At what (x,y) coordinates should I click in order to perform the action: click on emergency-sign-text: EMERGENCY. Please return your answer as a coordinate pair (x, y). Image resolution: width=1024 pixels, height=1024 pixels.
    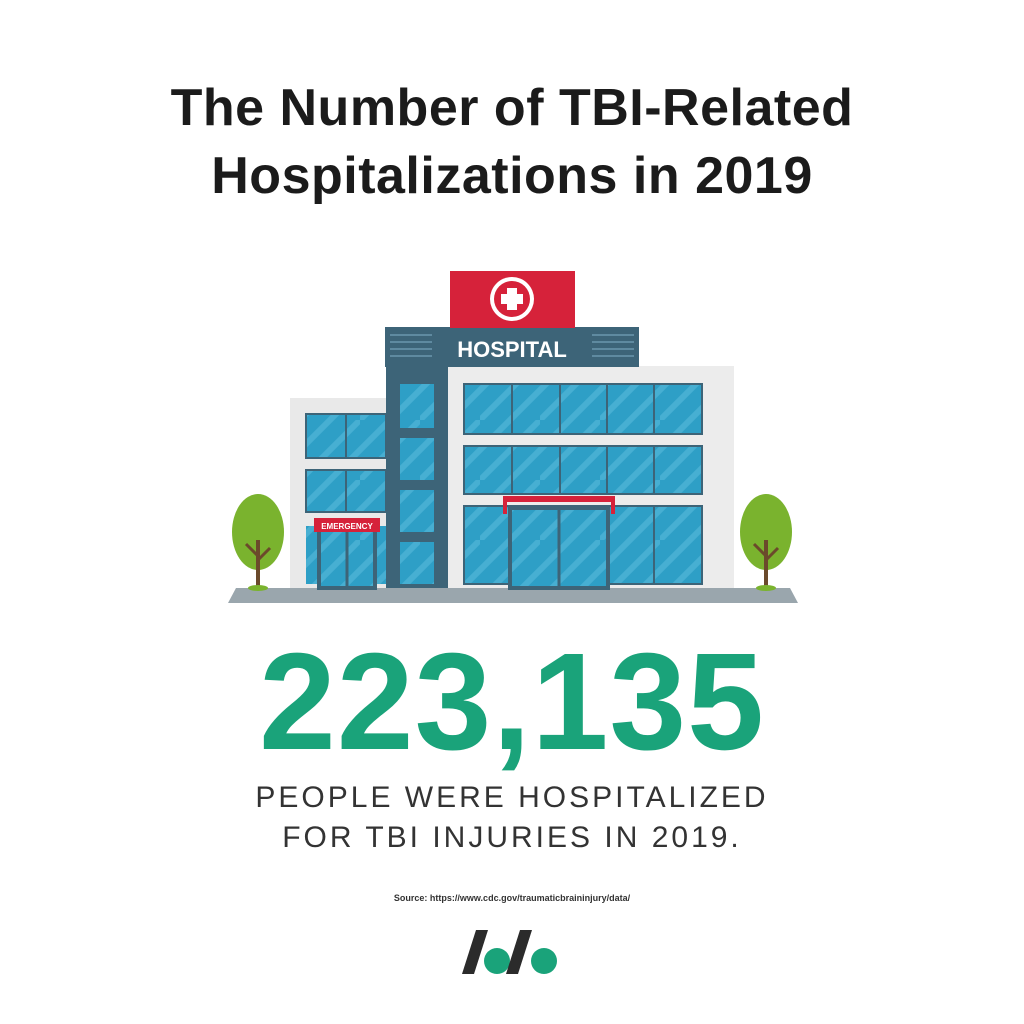
    Looking at the image, I should click on (347, 526).